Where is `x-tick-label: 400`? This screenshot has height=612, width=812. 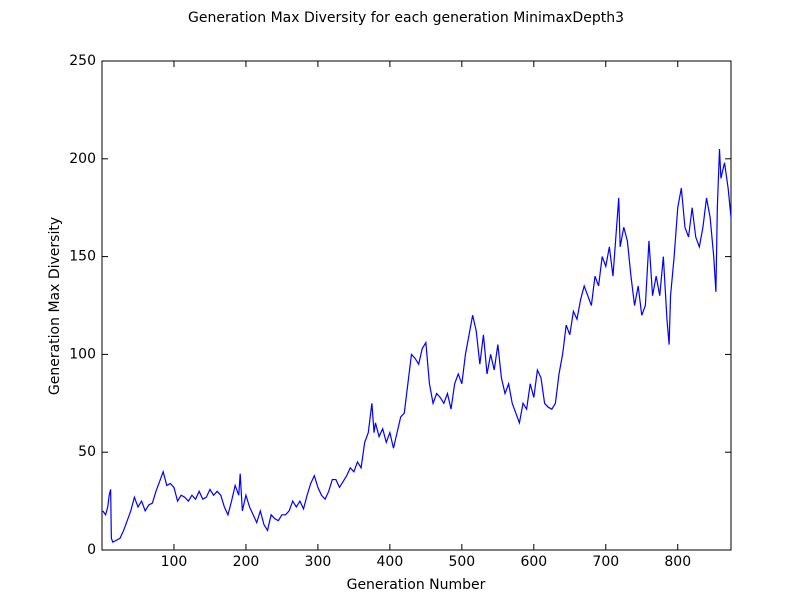
x-tick-label: 400 is located at coordinates (390, 562).